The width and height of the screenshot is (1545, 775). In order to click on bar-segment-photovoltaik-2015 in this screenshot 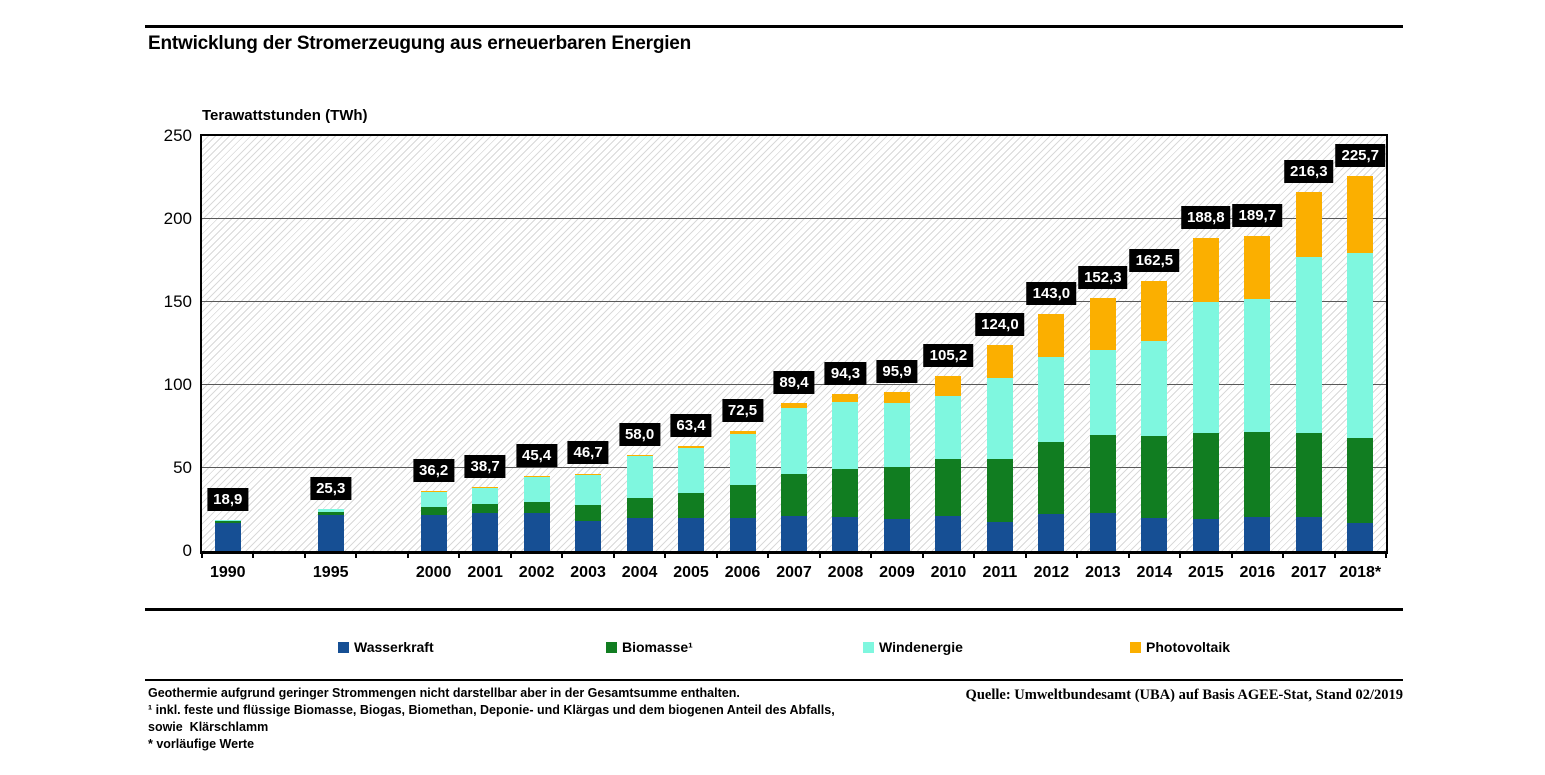, I will do `click(1205, 269)`.